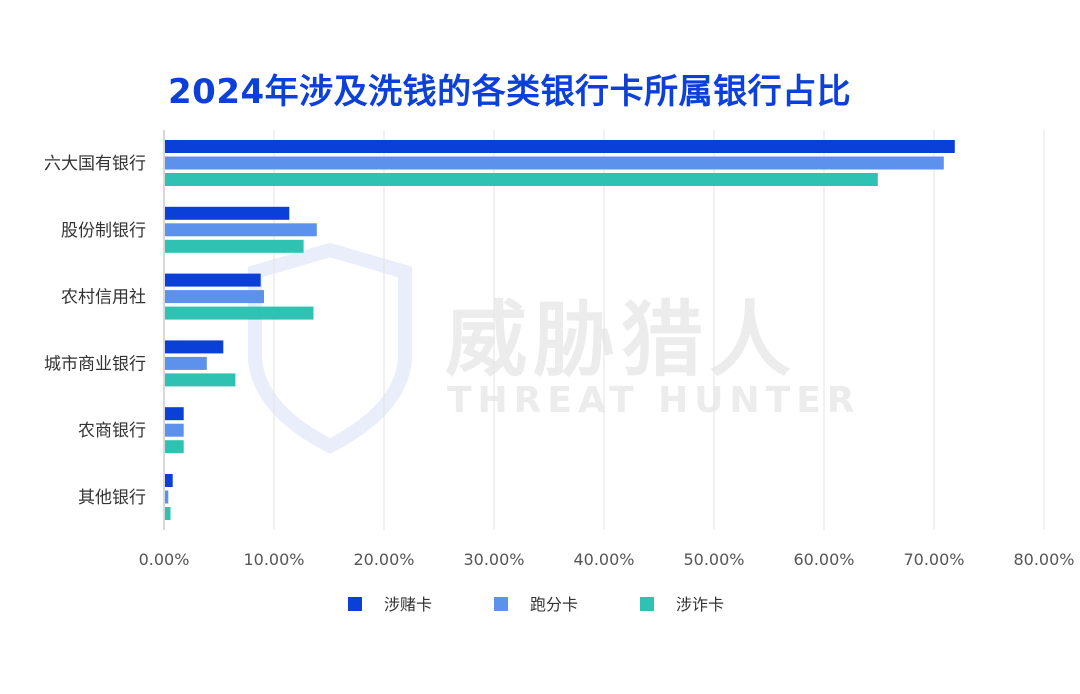  I want to click on legend-label: 跑分卡, so click(554, 604).